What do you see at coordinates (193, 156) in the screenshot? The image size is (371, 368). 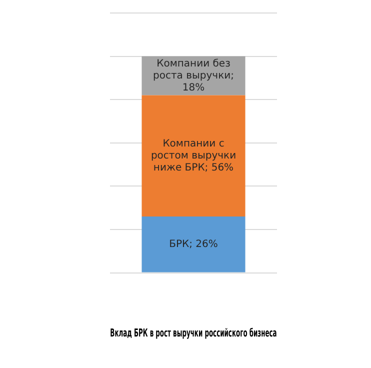 I see `data-label: Компании с ростом выручки ниже БРК; 56%` at bounding box center [193, 156].